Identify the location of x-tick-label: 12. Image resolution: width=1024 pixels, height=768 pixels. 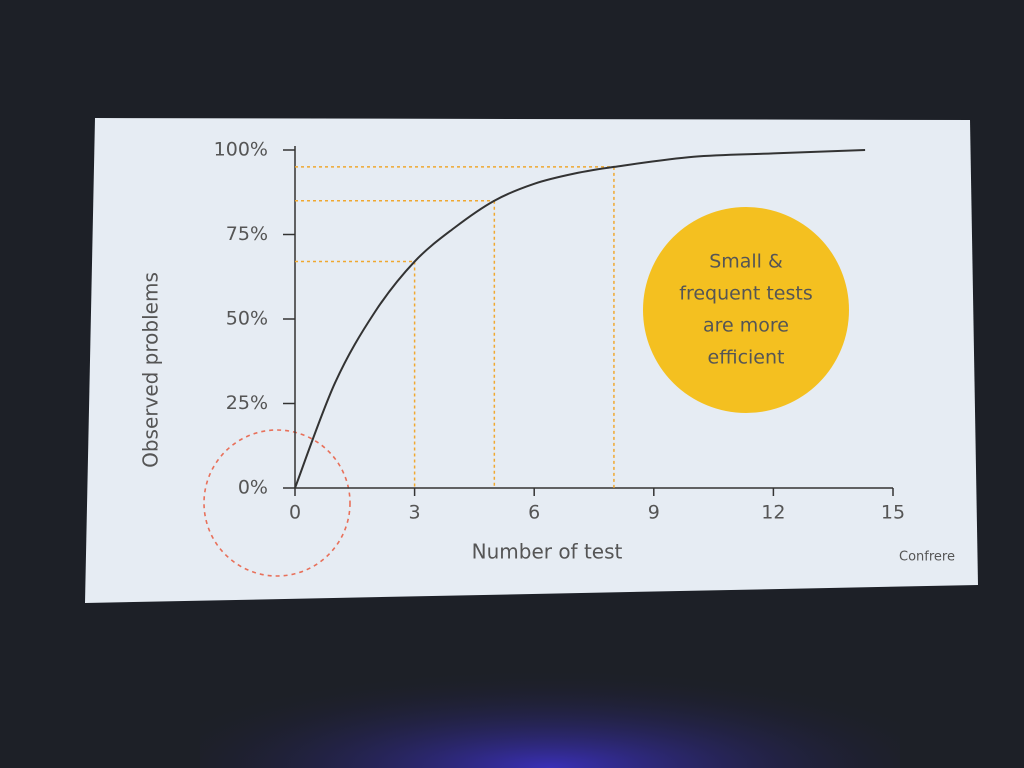
(773, 513).